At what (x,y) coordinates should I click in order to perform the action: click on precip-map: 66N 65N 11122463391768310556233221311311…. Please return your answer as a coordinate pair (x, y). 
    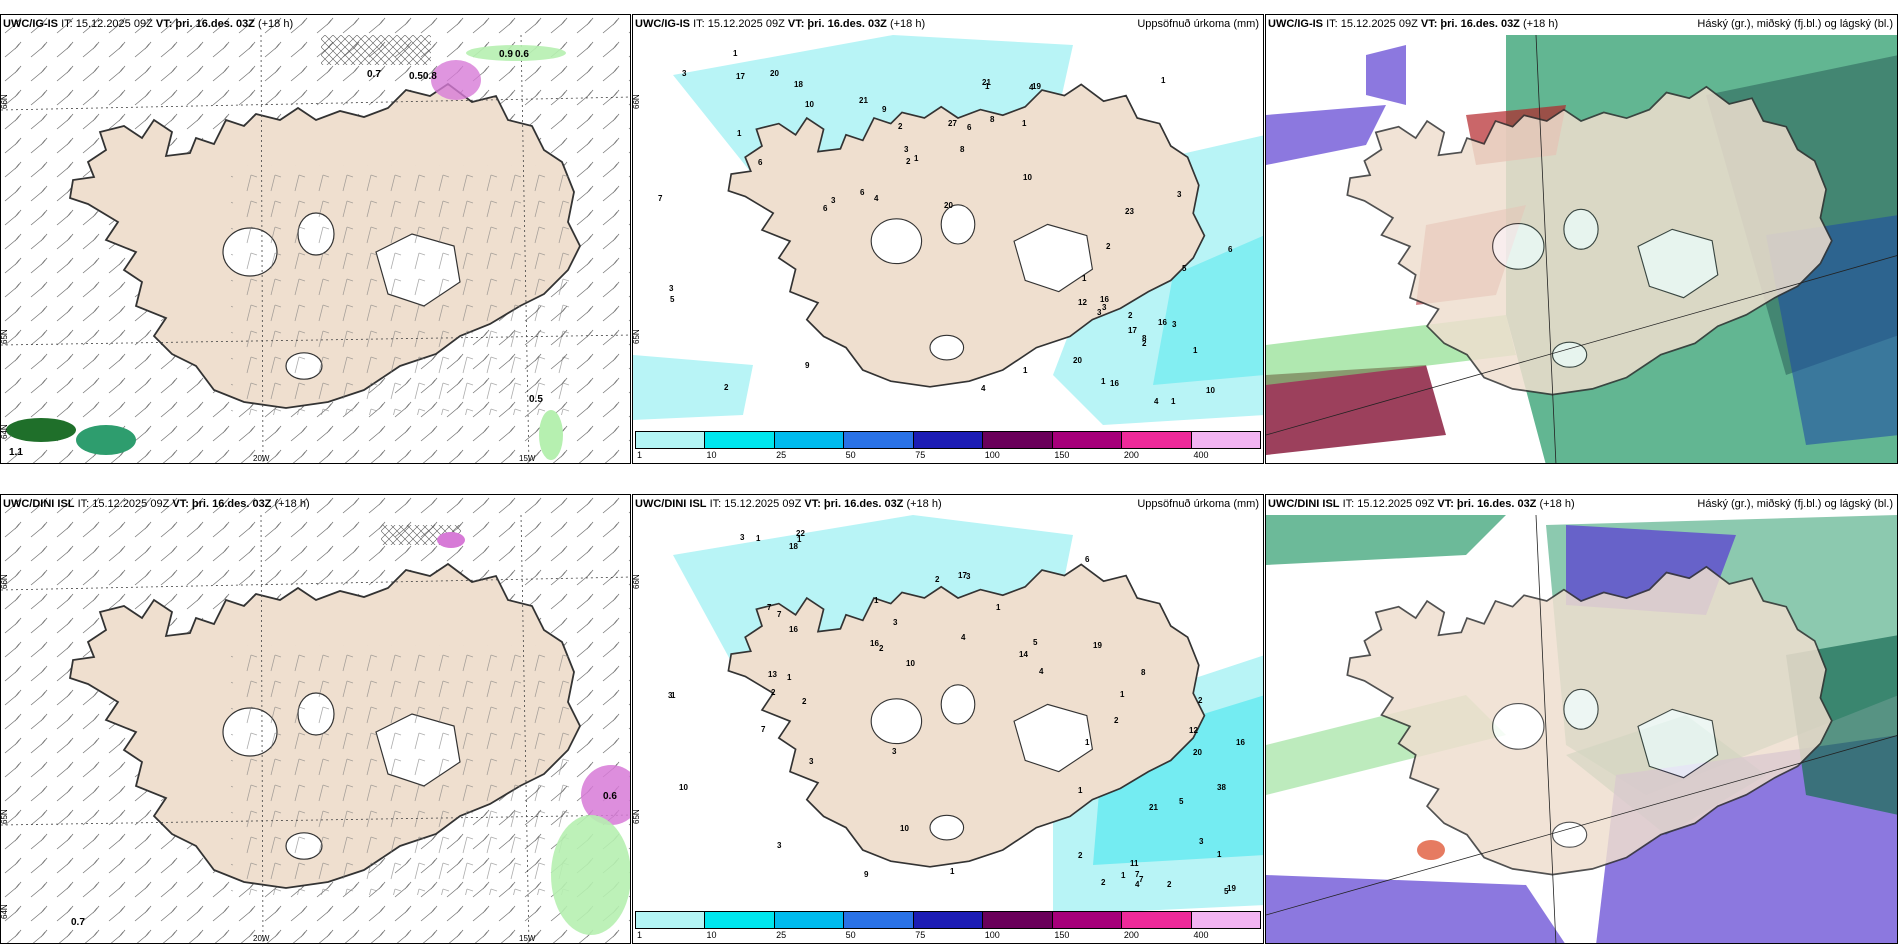
    Looking at the image, I should click on (948, 230).